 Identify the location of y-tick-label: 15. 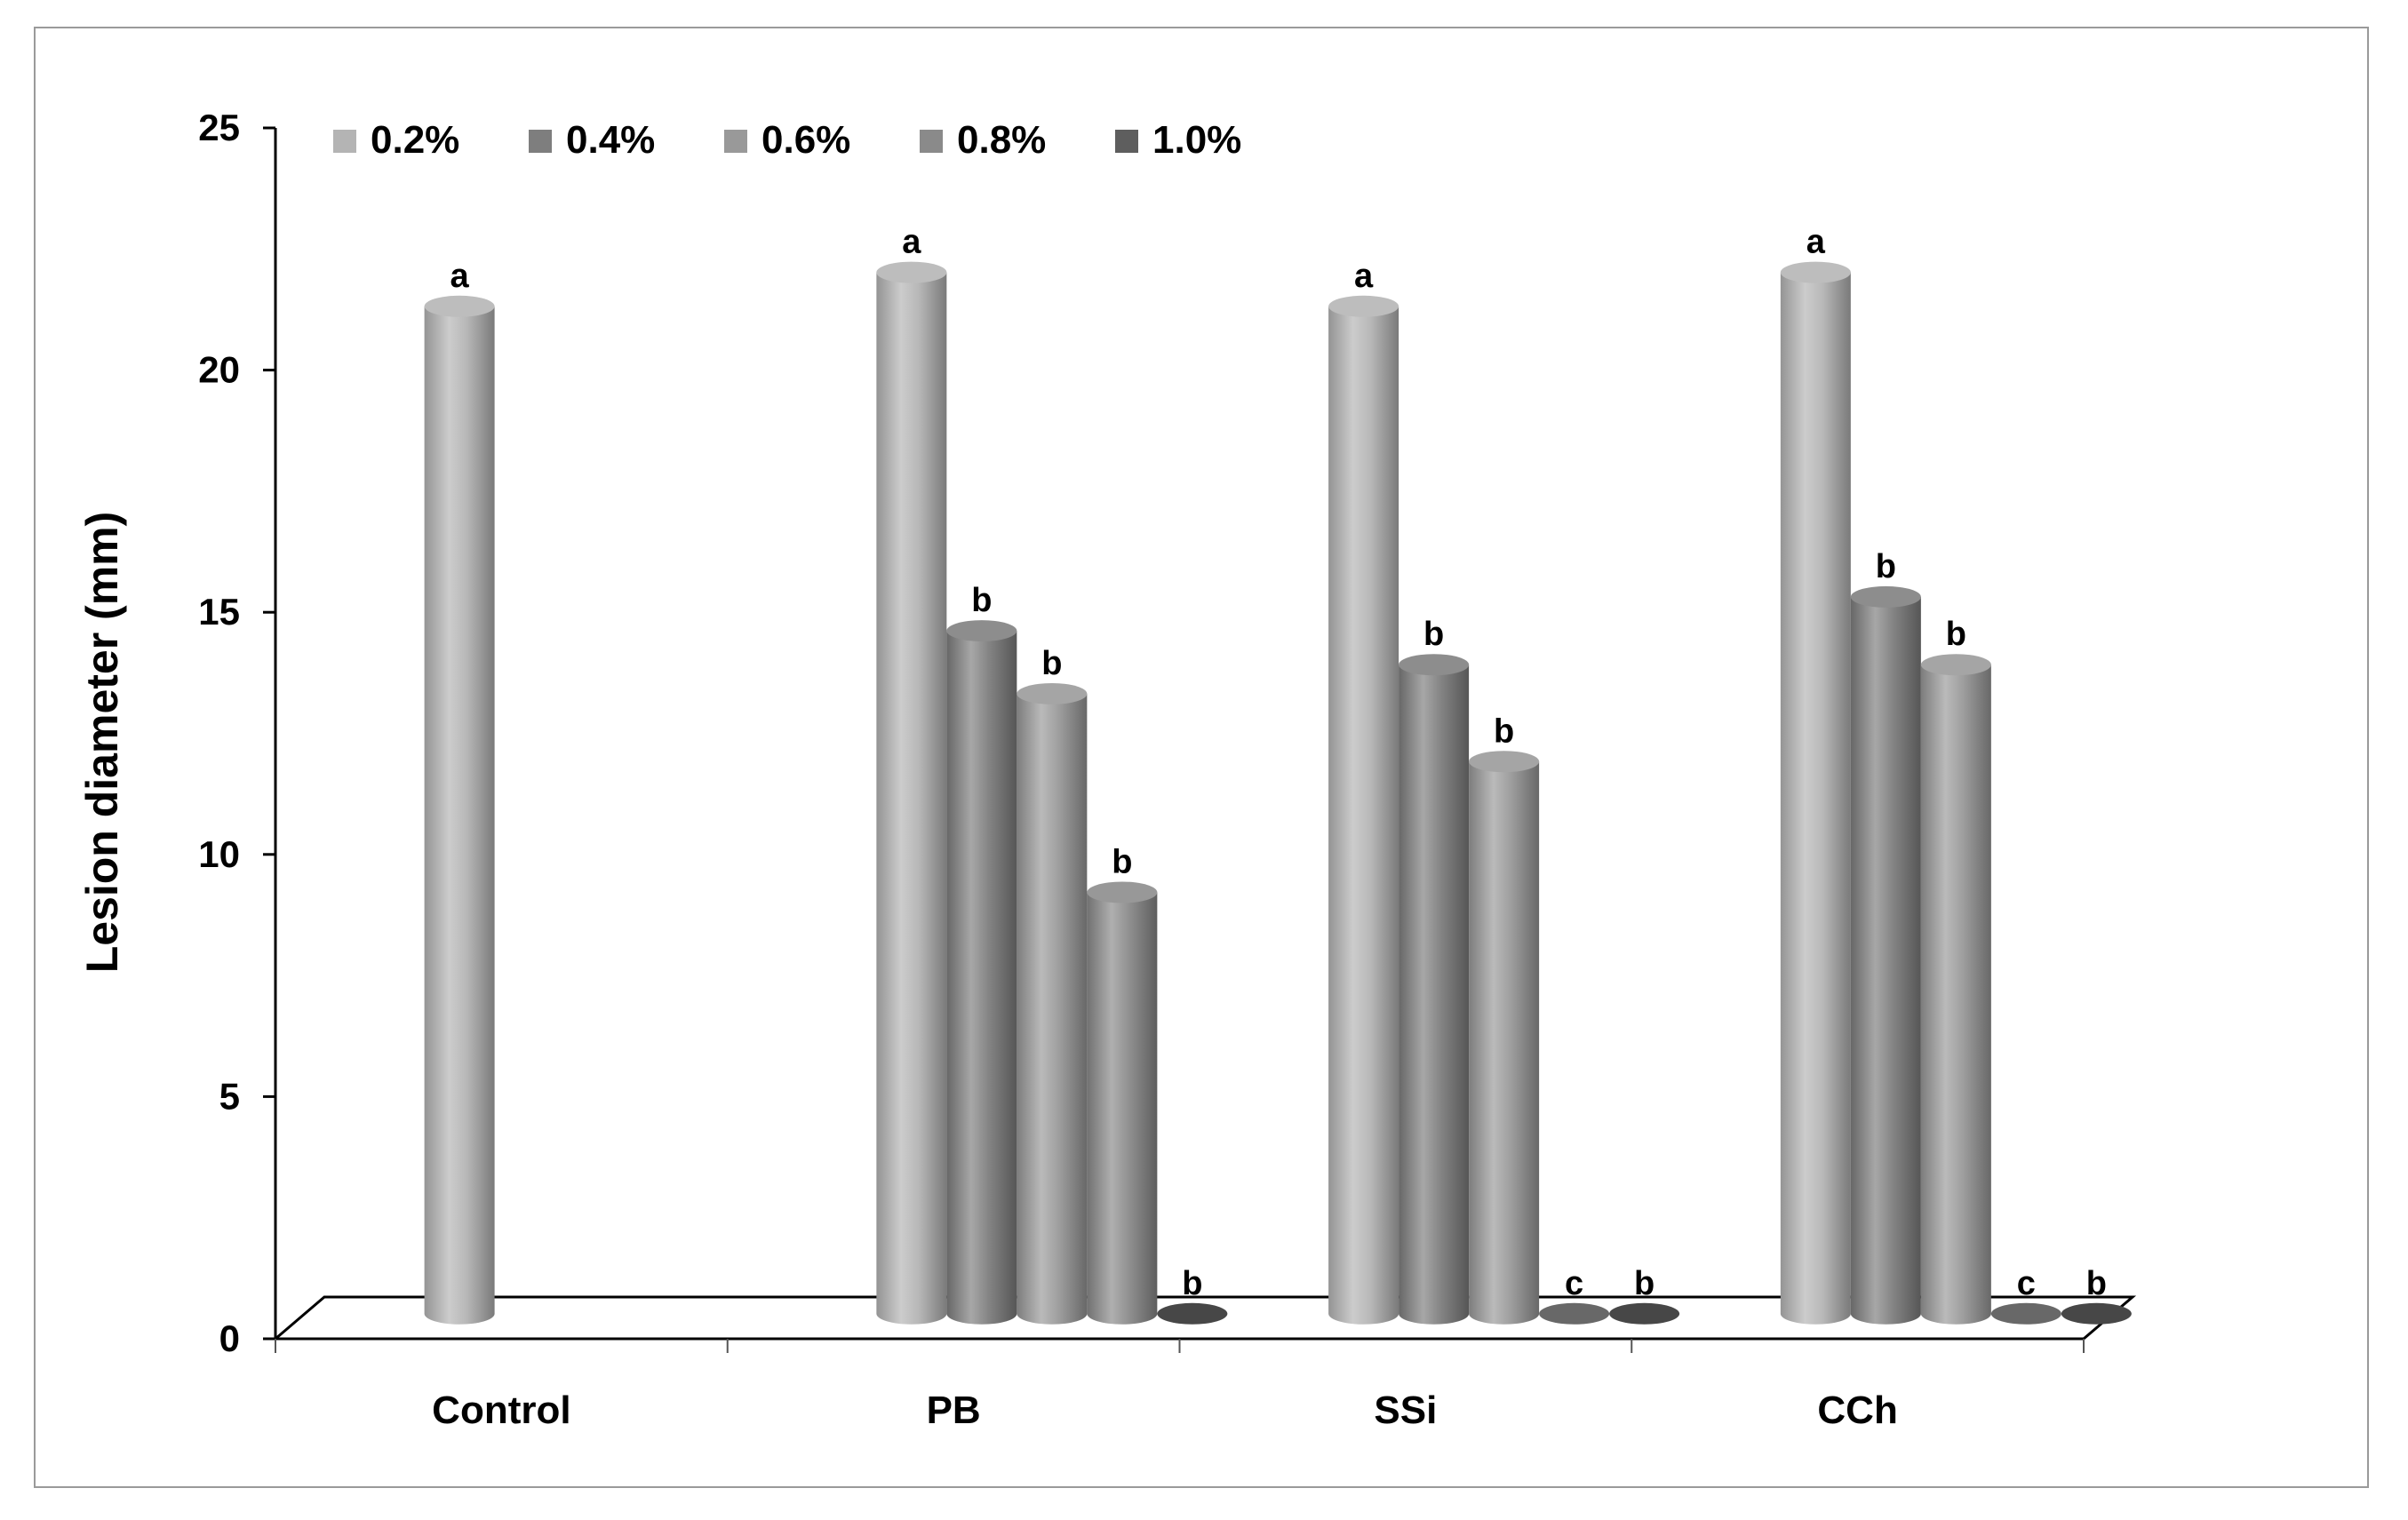
(219, 612).